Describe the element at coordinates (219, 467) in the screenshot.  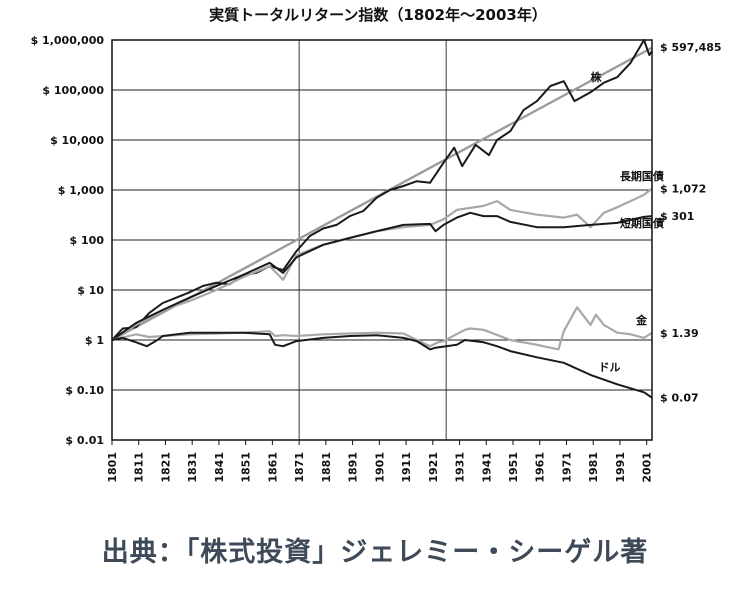
I see `x-tick-label: 1841` at that location.